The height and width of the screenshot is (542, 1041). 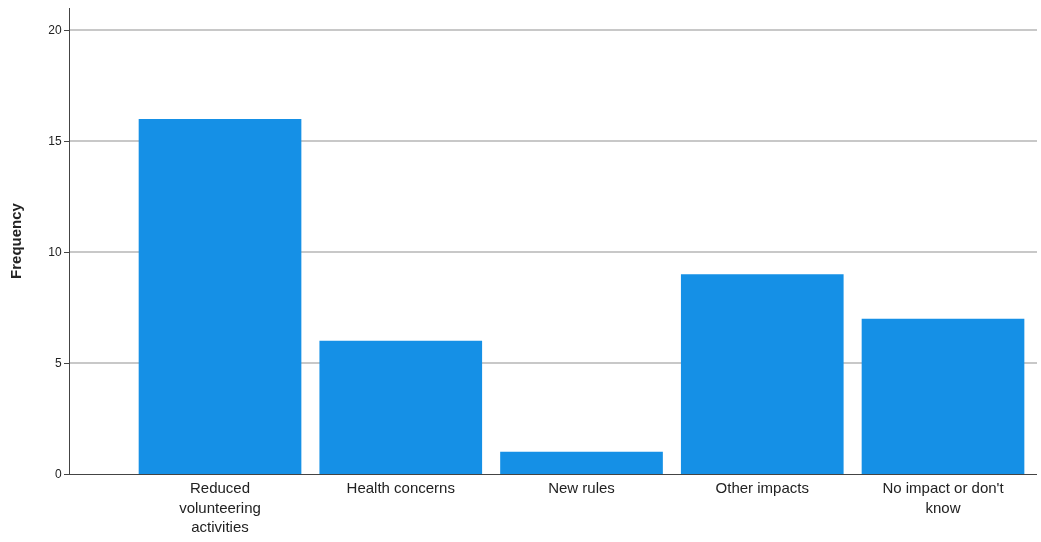 I want to click on x-tick-label: No impact or don't know, so click(x=943, y=497).